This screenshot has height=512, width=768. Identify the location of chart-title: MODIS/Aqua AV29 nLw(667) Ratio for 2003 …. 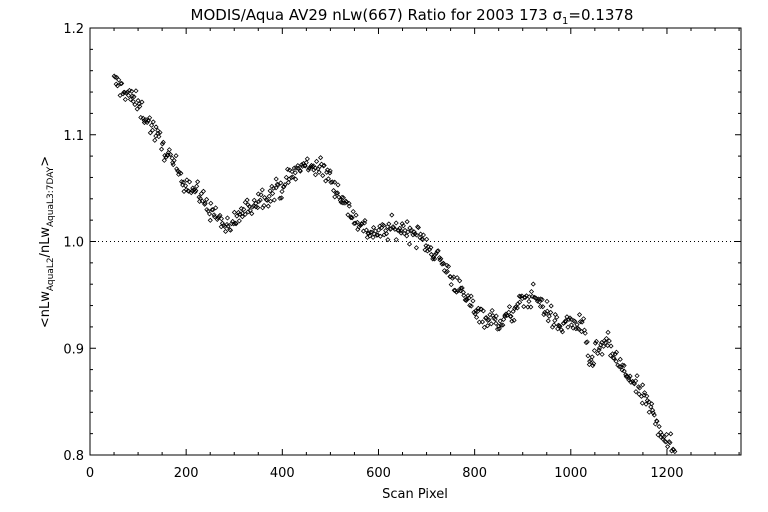
(412, 16).